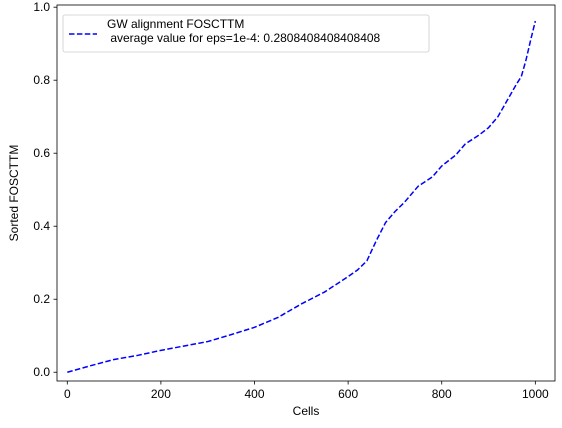  What do you see at coordinates (41, 153) in the screenshot?
I see `y-tick-label: 0.6` at bounding box center [41, 153].